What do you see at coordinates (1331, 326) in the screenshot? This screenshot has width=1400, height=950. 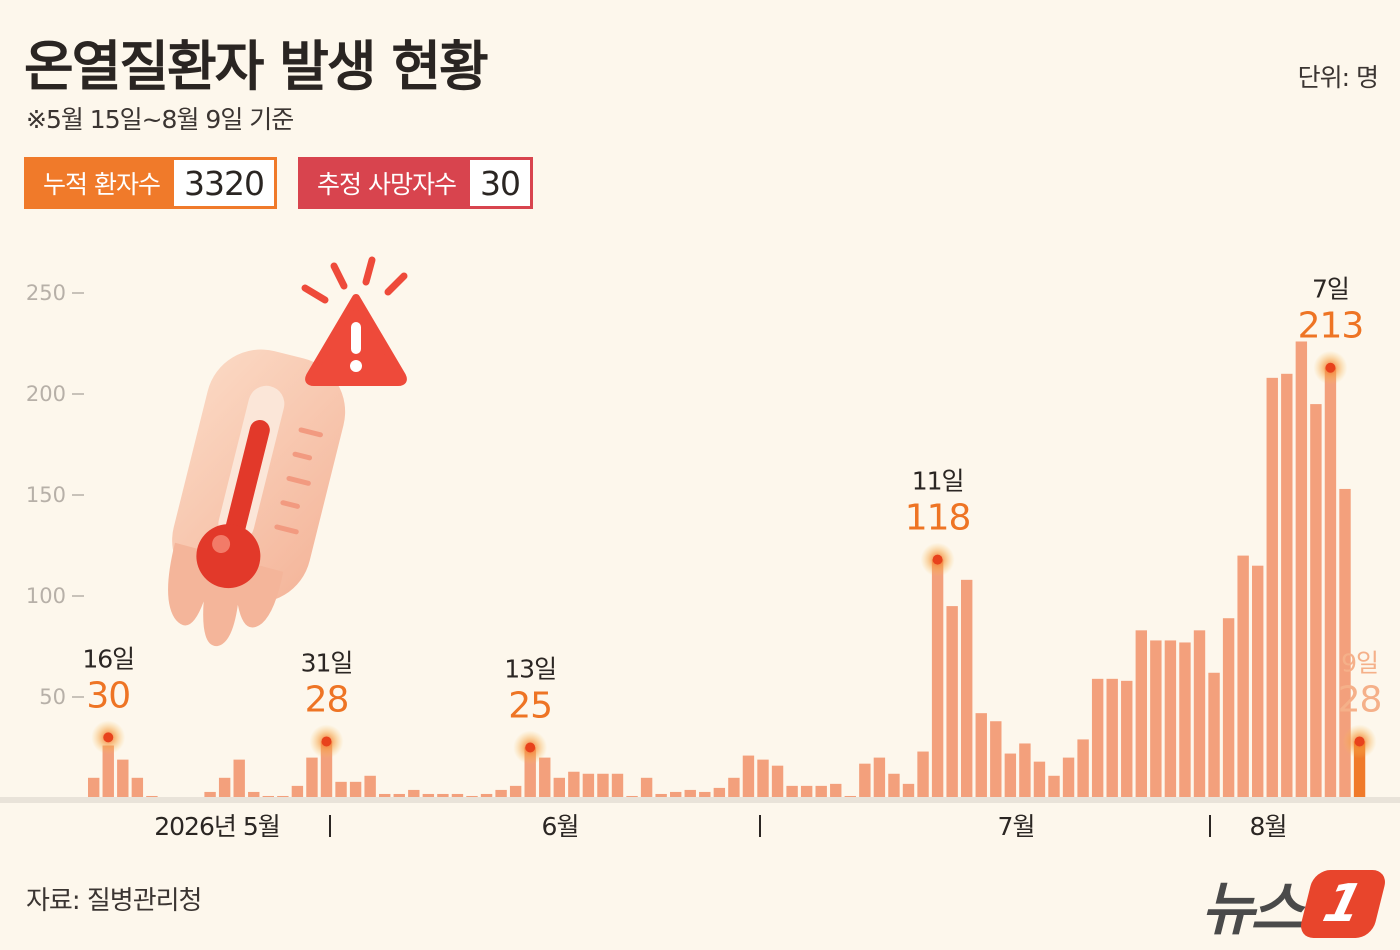 I see `peak-value-label: 213` at bounding box center [1331, 326].